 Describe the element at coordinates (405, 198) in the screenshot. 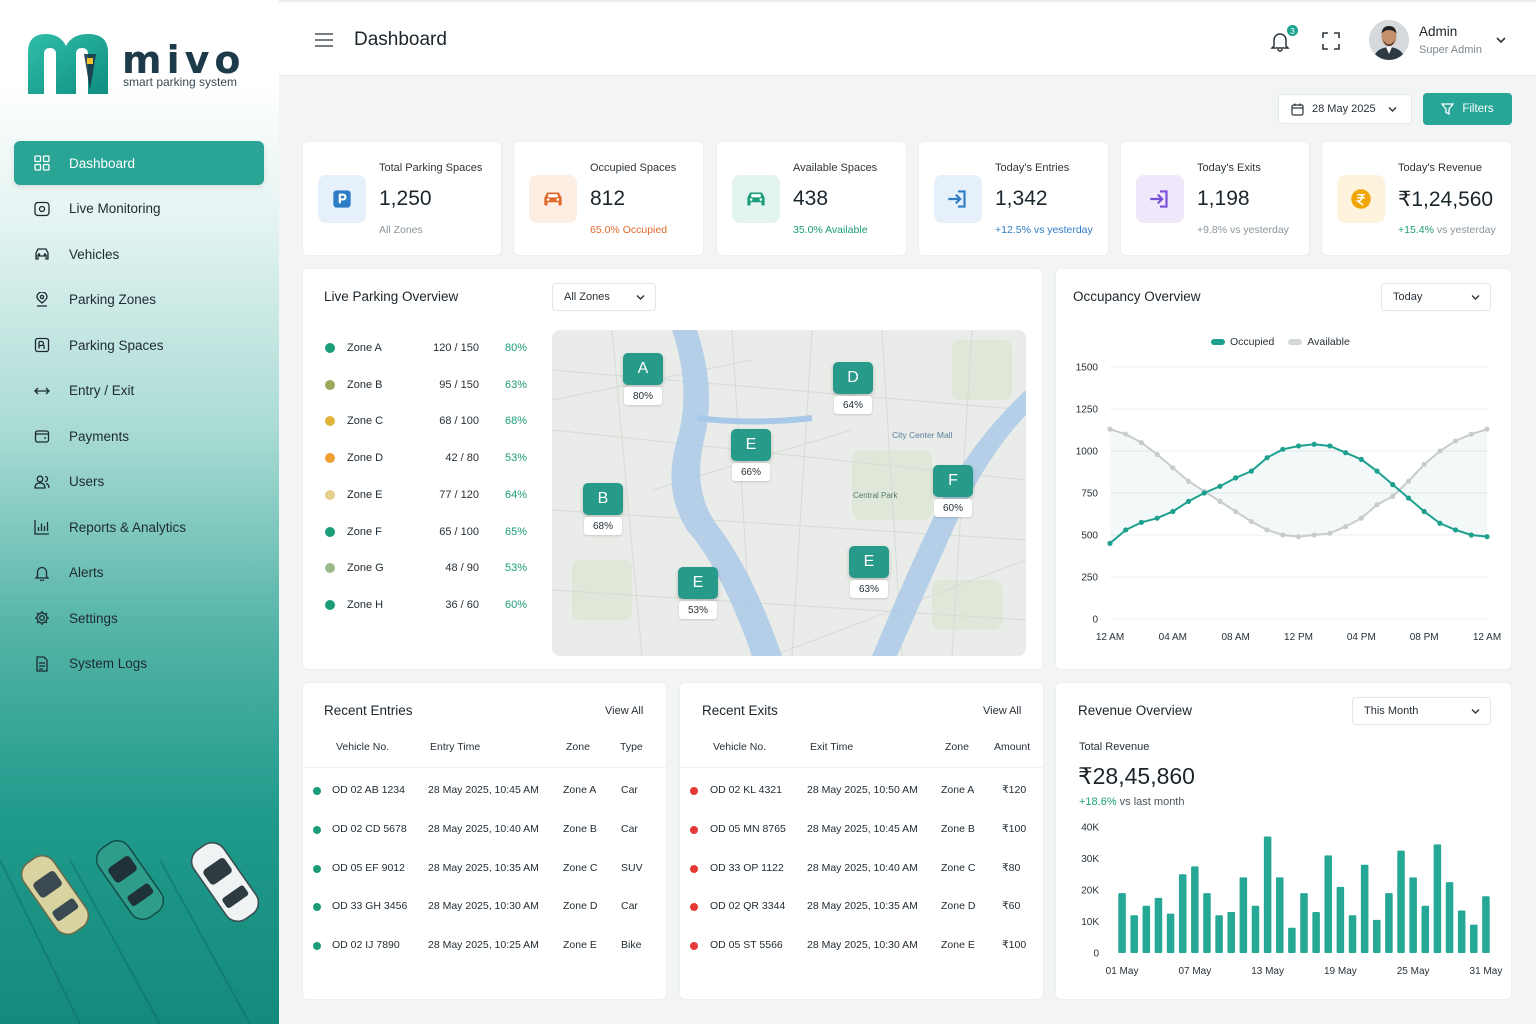

I see `stat-value: 1,250` at that location.